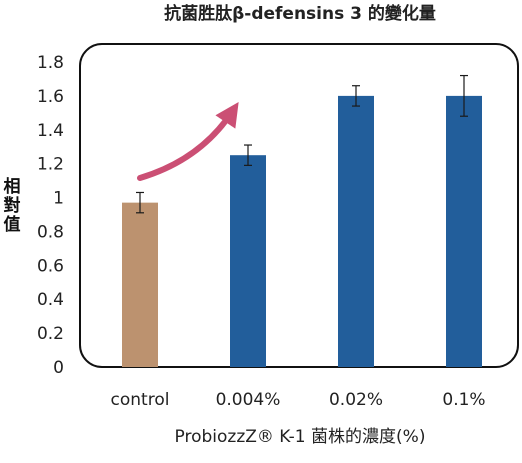  I want to click on y-tick-label: 1.6, so click(50, 97).